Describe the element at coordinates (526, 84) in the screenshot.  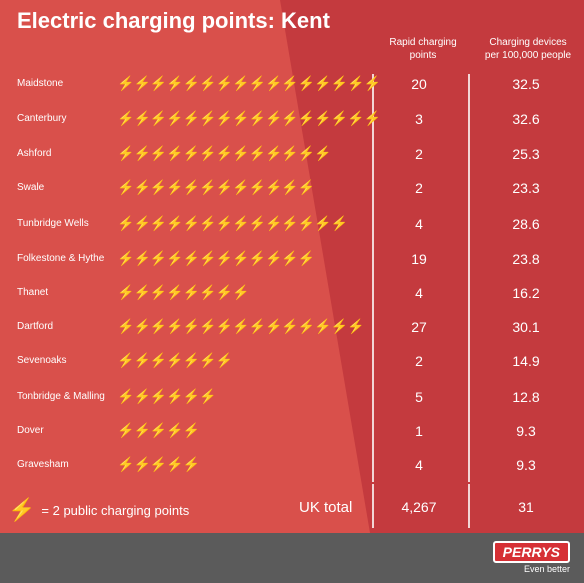
I see `devices-value: 32.5` at that location.